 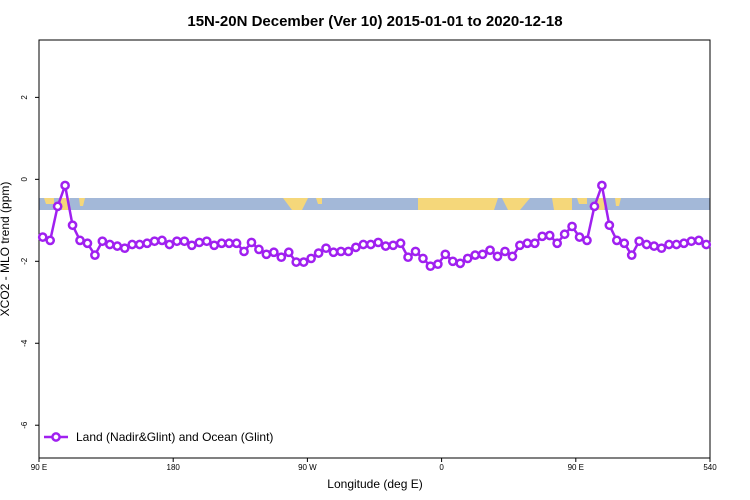 What do you see at coordinates (332, 204) in the screenshot?
I see `land-shapes` at bounding box center [332, 204].